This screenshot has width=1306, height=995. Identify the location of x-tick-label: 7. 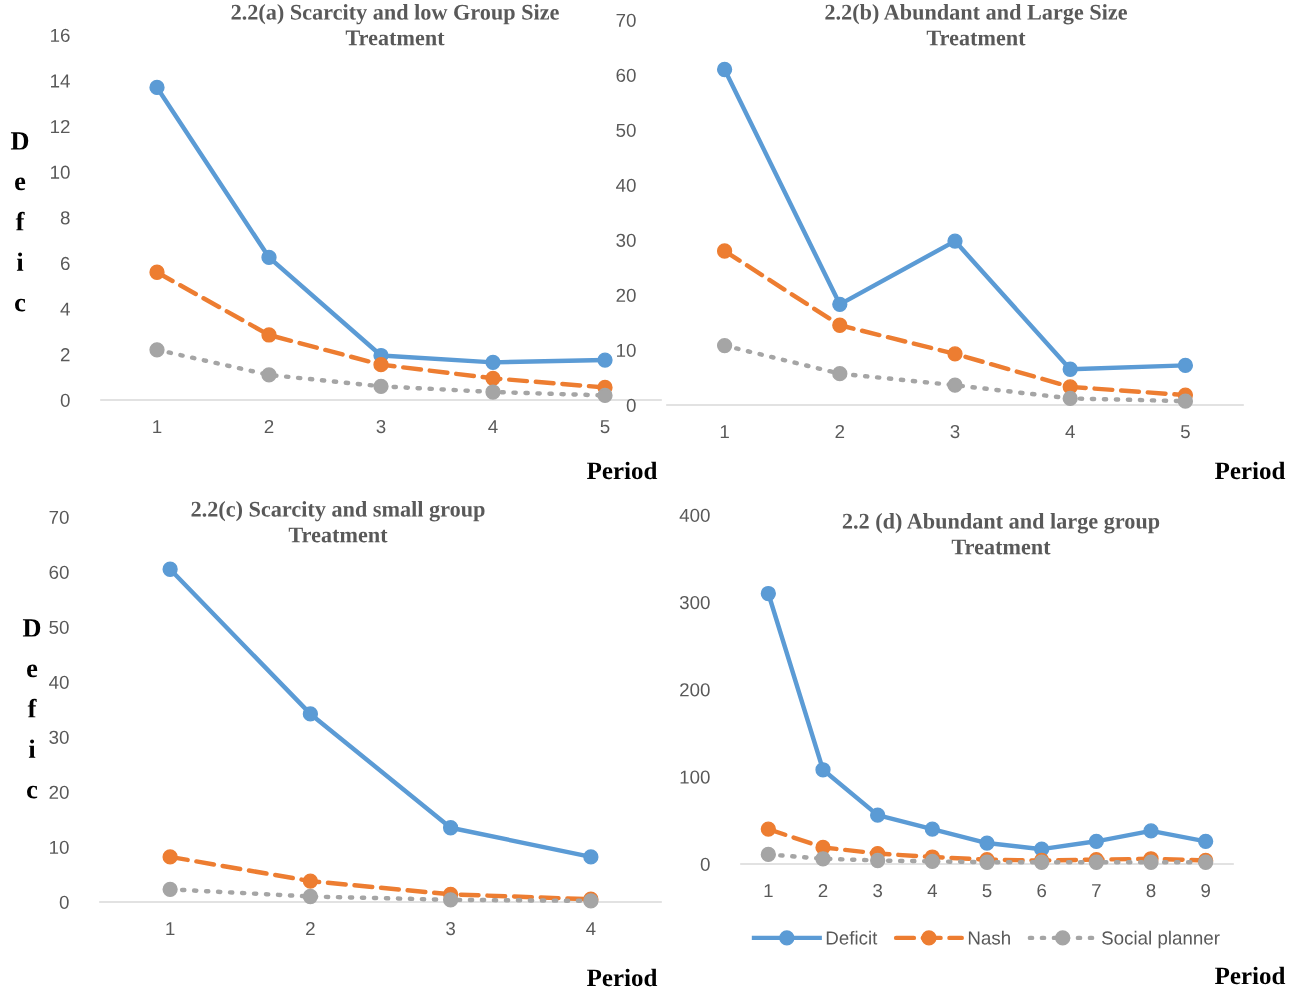
(1096, 891).